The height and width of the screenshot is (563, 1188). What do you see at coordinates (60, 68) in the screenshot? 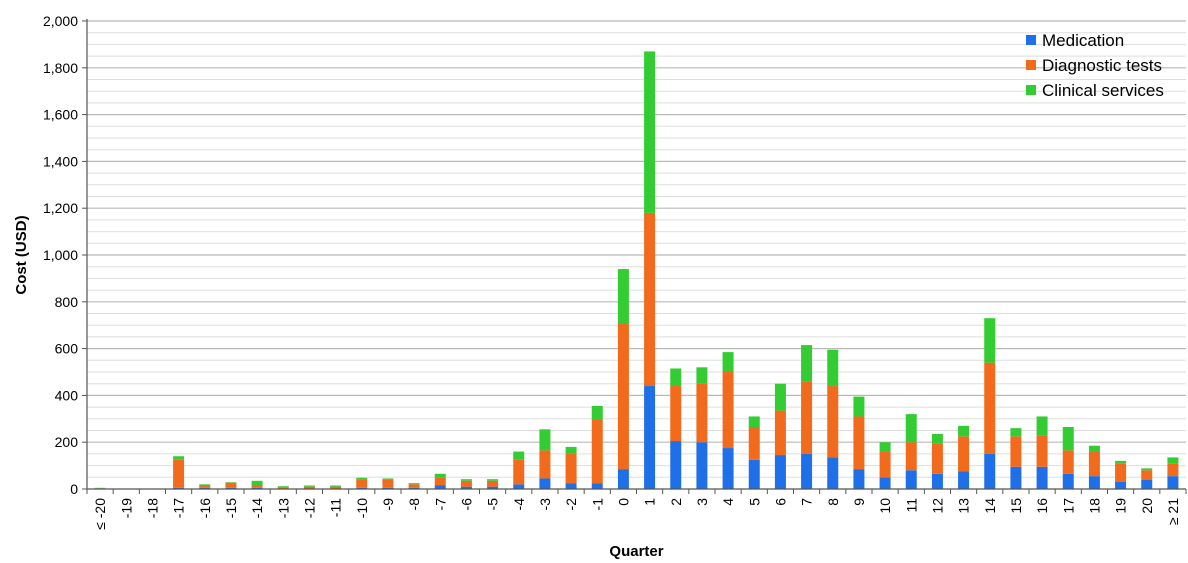
I see `y-tick-label: 1,800` at bounding box center [60, 68].